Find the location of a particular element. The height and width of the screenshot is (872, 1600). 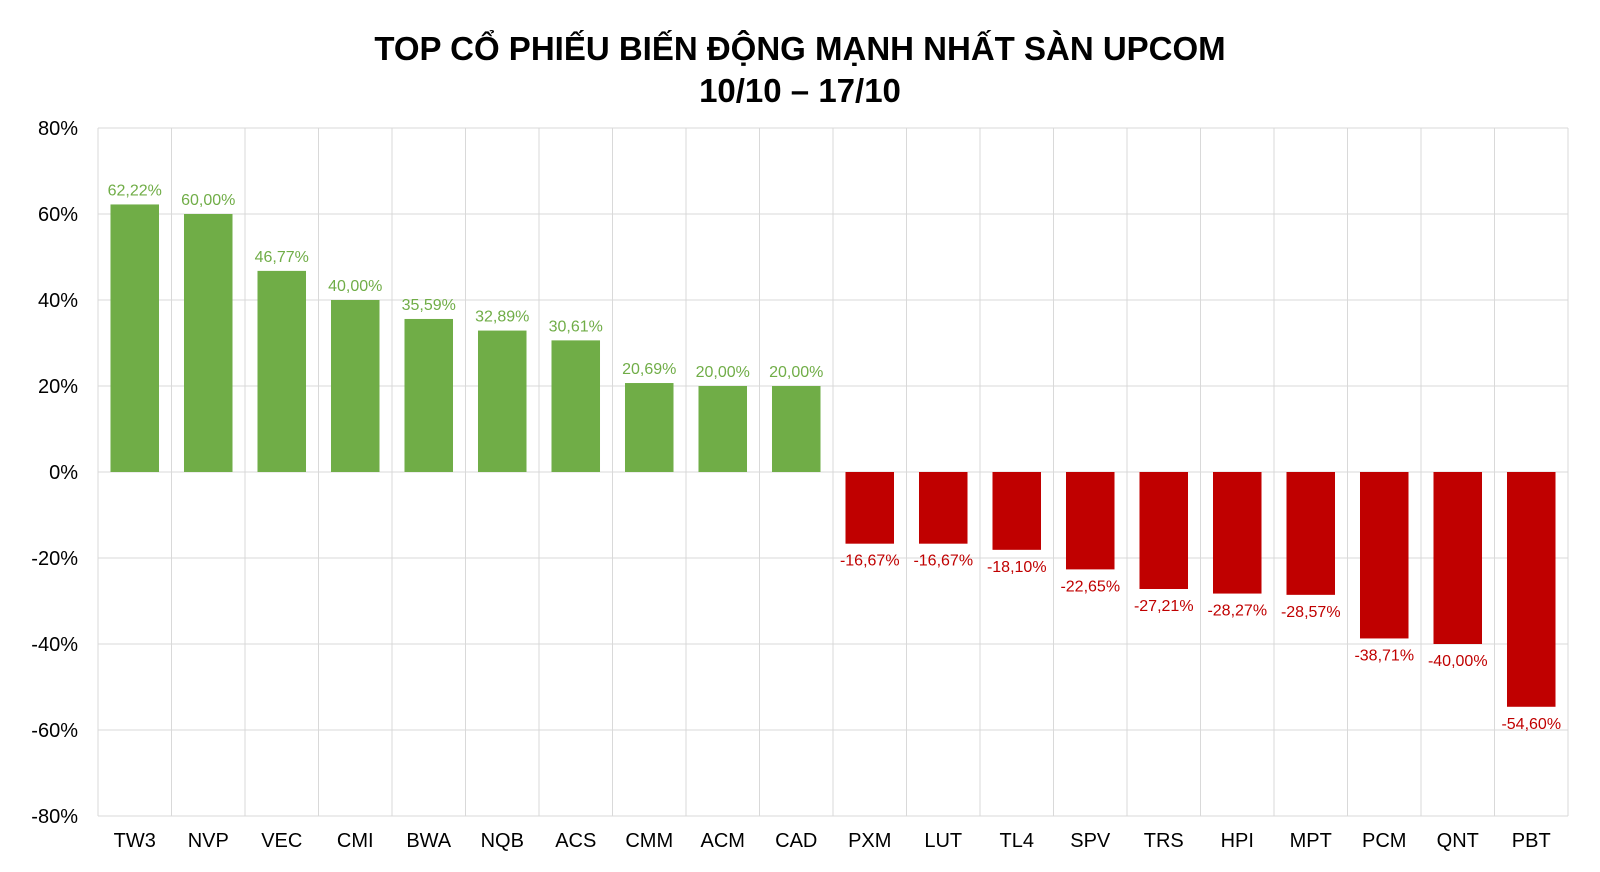

x-tick-label: VEC is located at coordinates (281, 841).